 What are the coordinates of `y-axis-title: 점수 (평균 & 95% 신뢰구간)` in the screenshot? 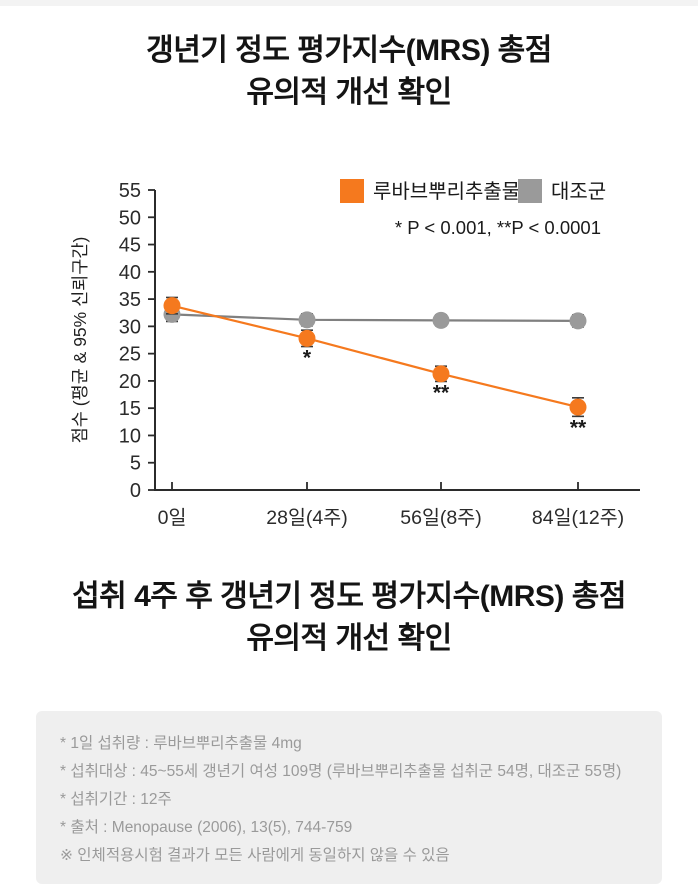 It's located at (80, 340).